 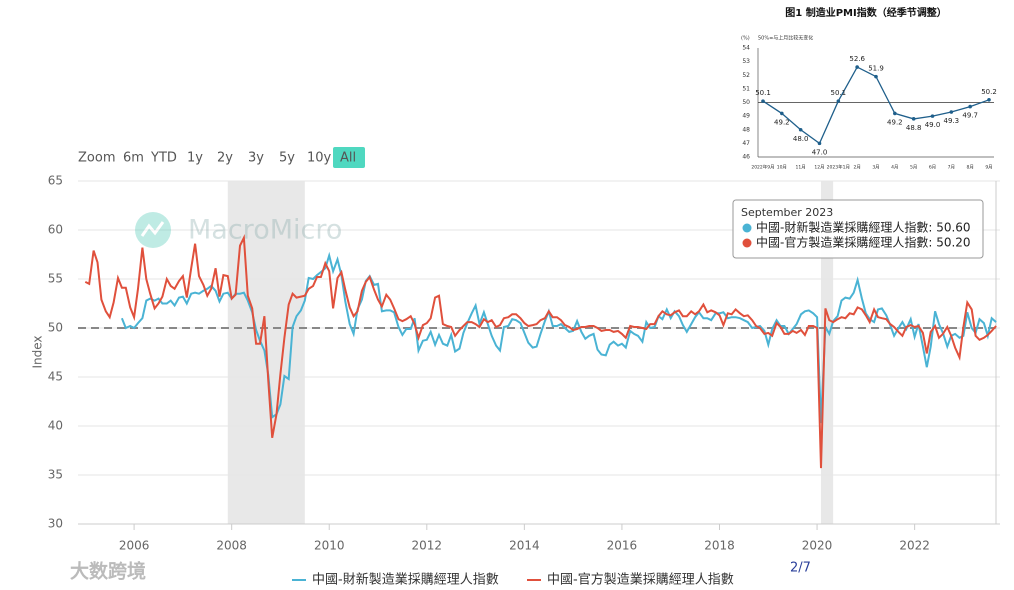 I want to click on inset-value-label: 49.3, so click(x=952, y=121).